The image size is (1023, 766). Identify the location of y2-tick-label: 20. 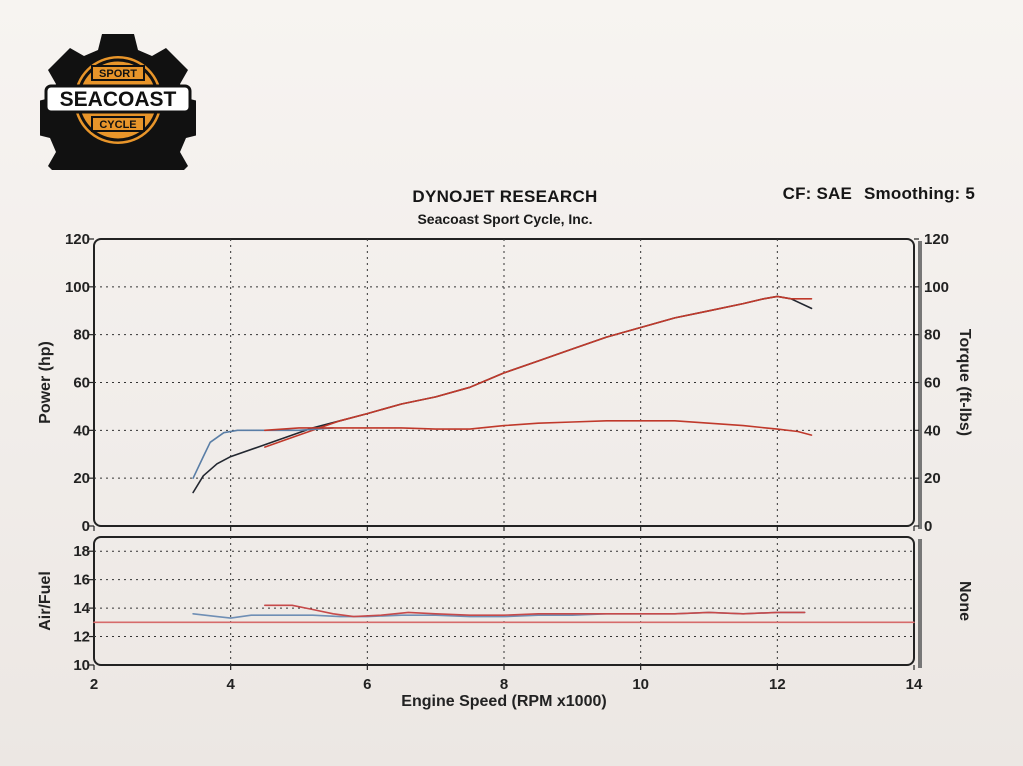
(932, 478).